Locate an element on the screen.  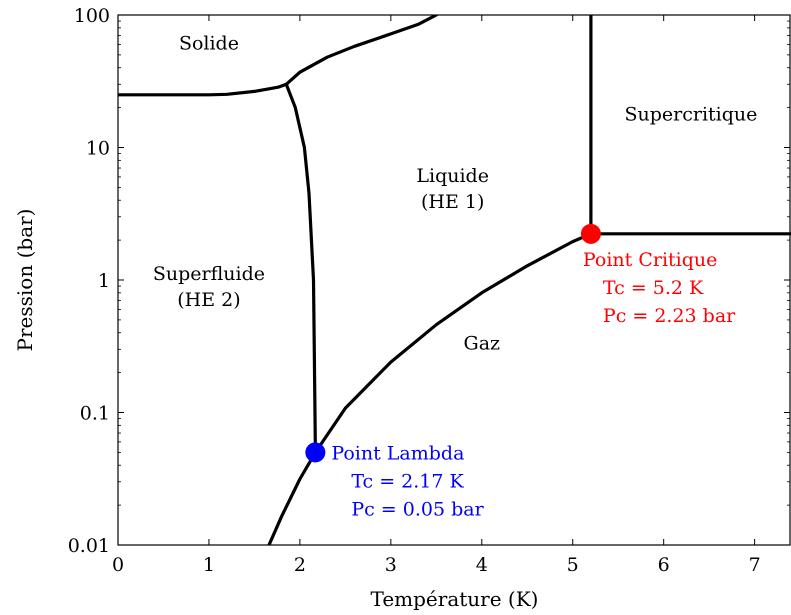
x-tick-label: 3 is located at coordinates (391, 565).